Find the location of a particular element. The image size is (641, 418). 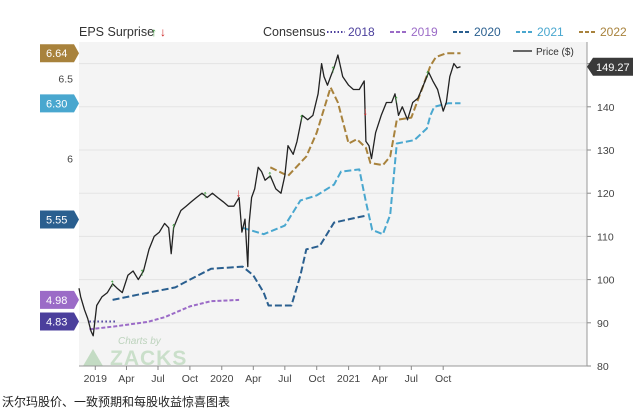

price-tick-label: 120 is located at coordinates (606, 194).